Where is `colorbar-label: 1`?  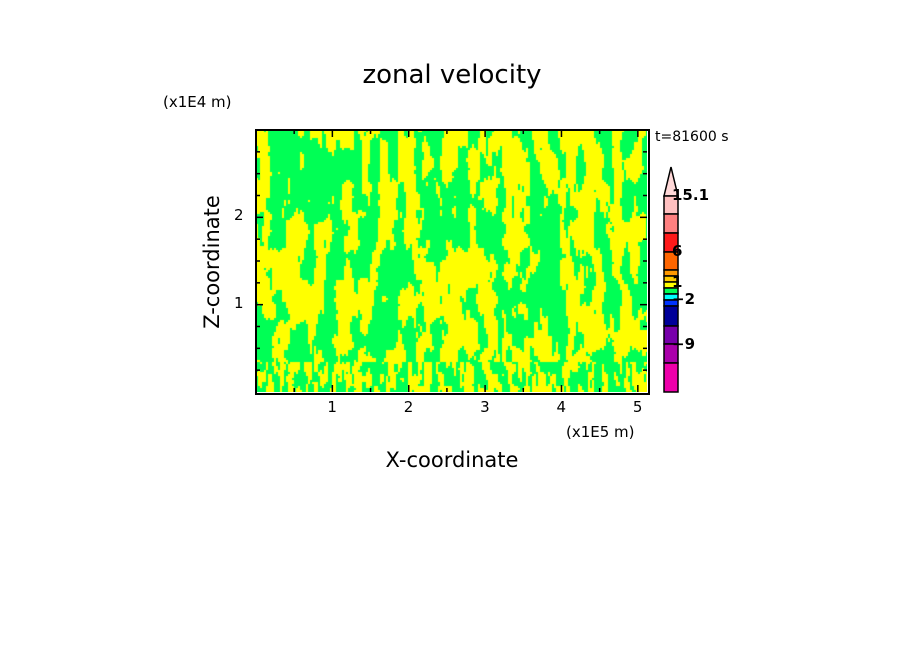
colorbar-label: 1 is located at coordinates (677, 282).